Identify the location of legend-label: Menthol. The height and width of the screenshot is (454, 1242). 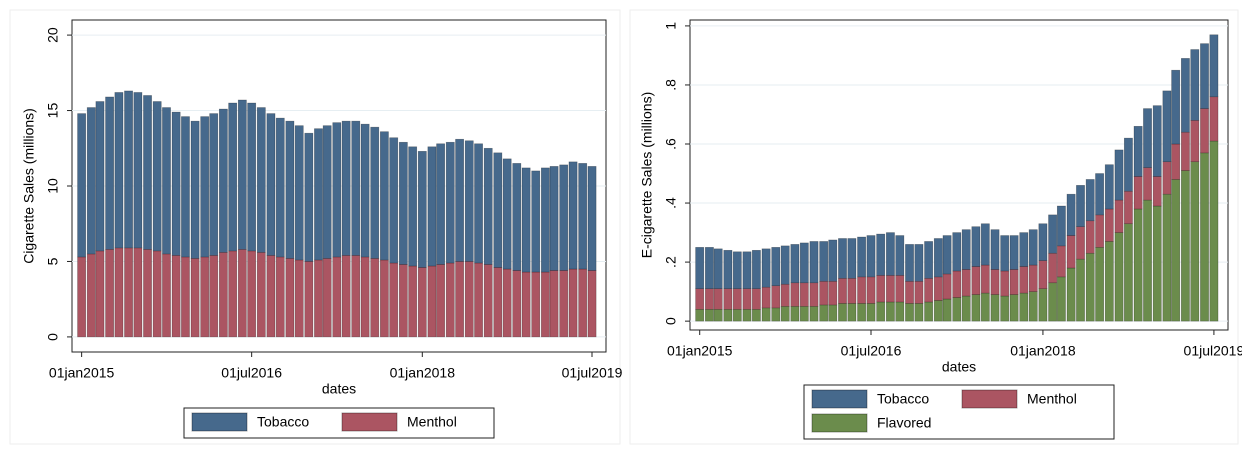
(432, 422).